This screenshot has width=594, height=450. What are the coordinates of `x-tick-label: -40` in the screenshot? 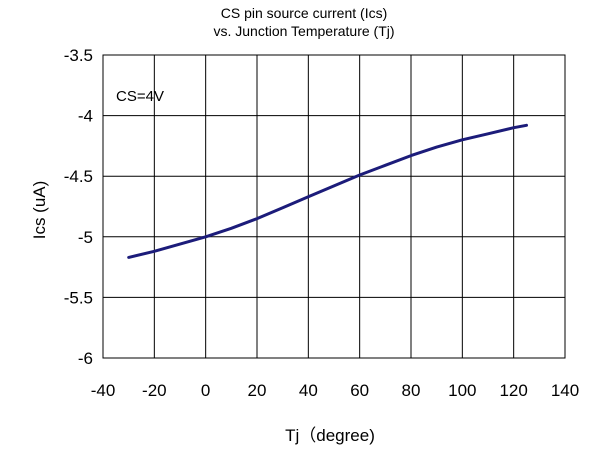 It's located at (103, 390).